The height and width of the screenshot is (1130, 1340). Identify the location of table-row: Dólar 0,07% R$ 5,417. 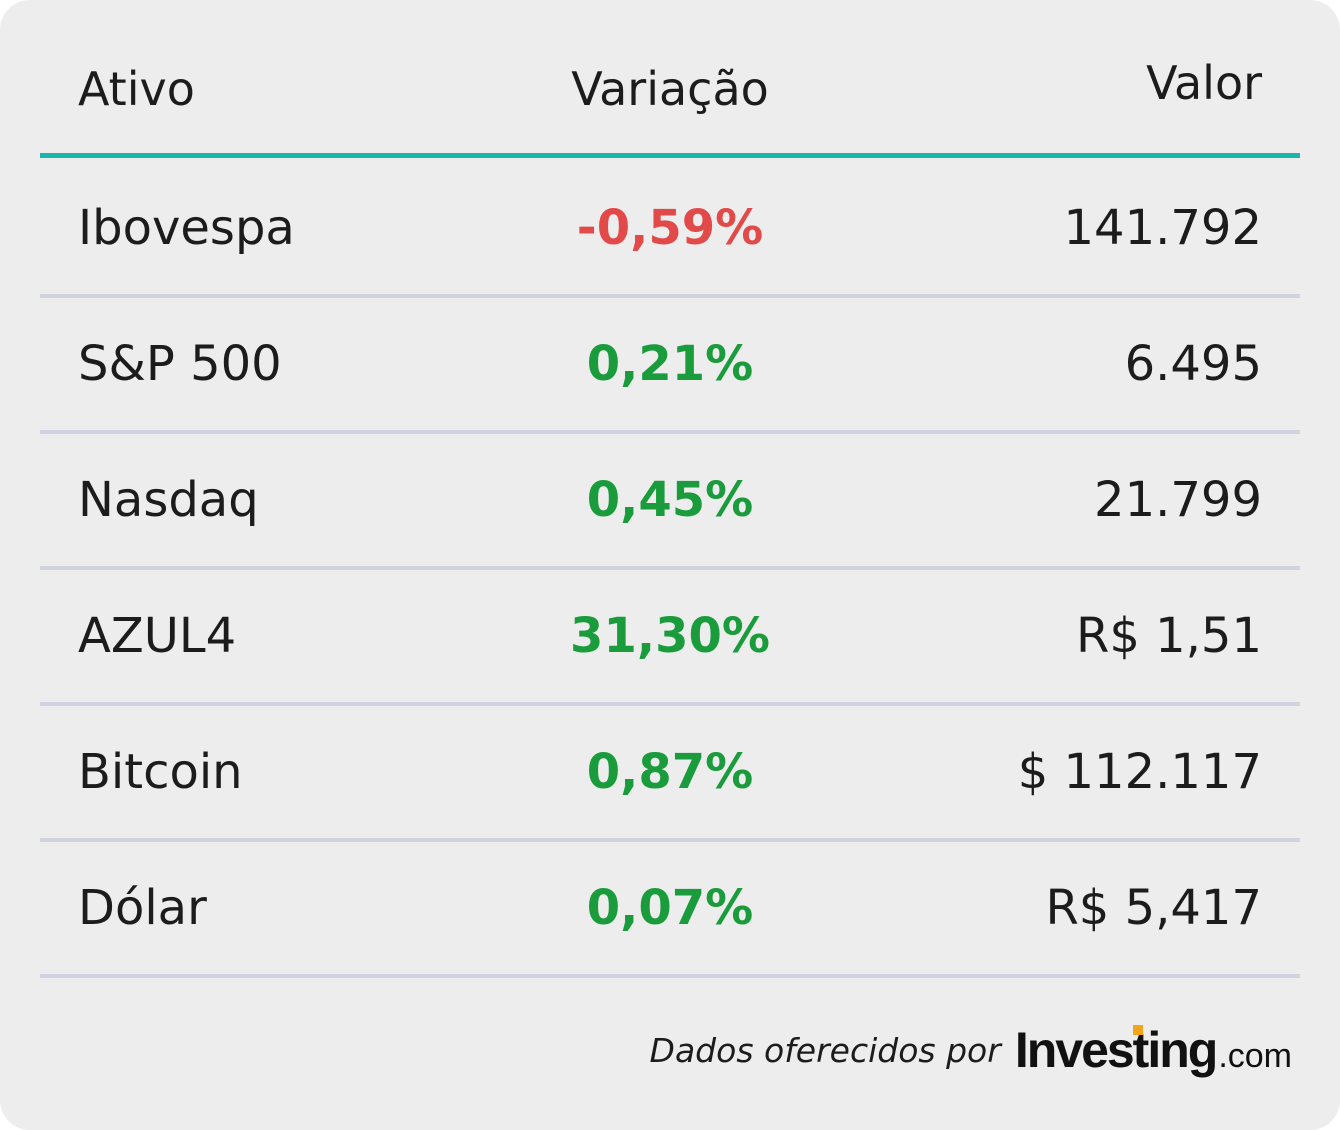
(670, 910).